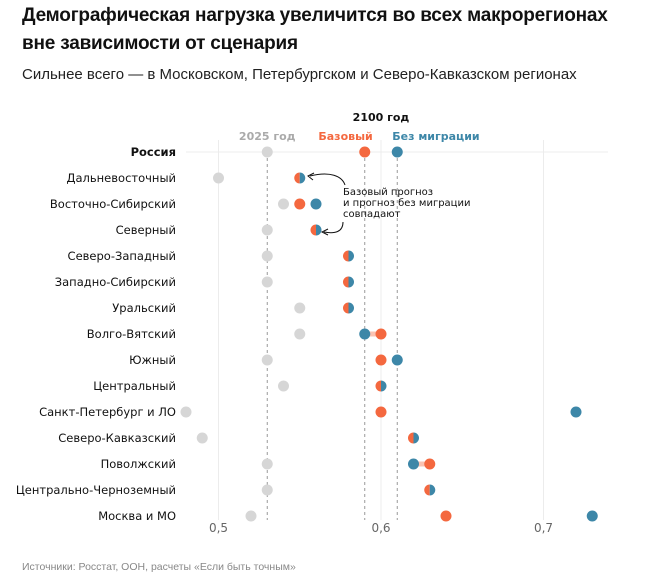  I want to click on annotation-arrow-down, so click(333, 227).